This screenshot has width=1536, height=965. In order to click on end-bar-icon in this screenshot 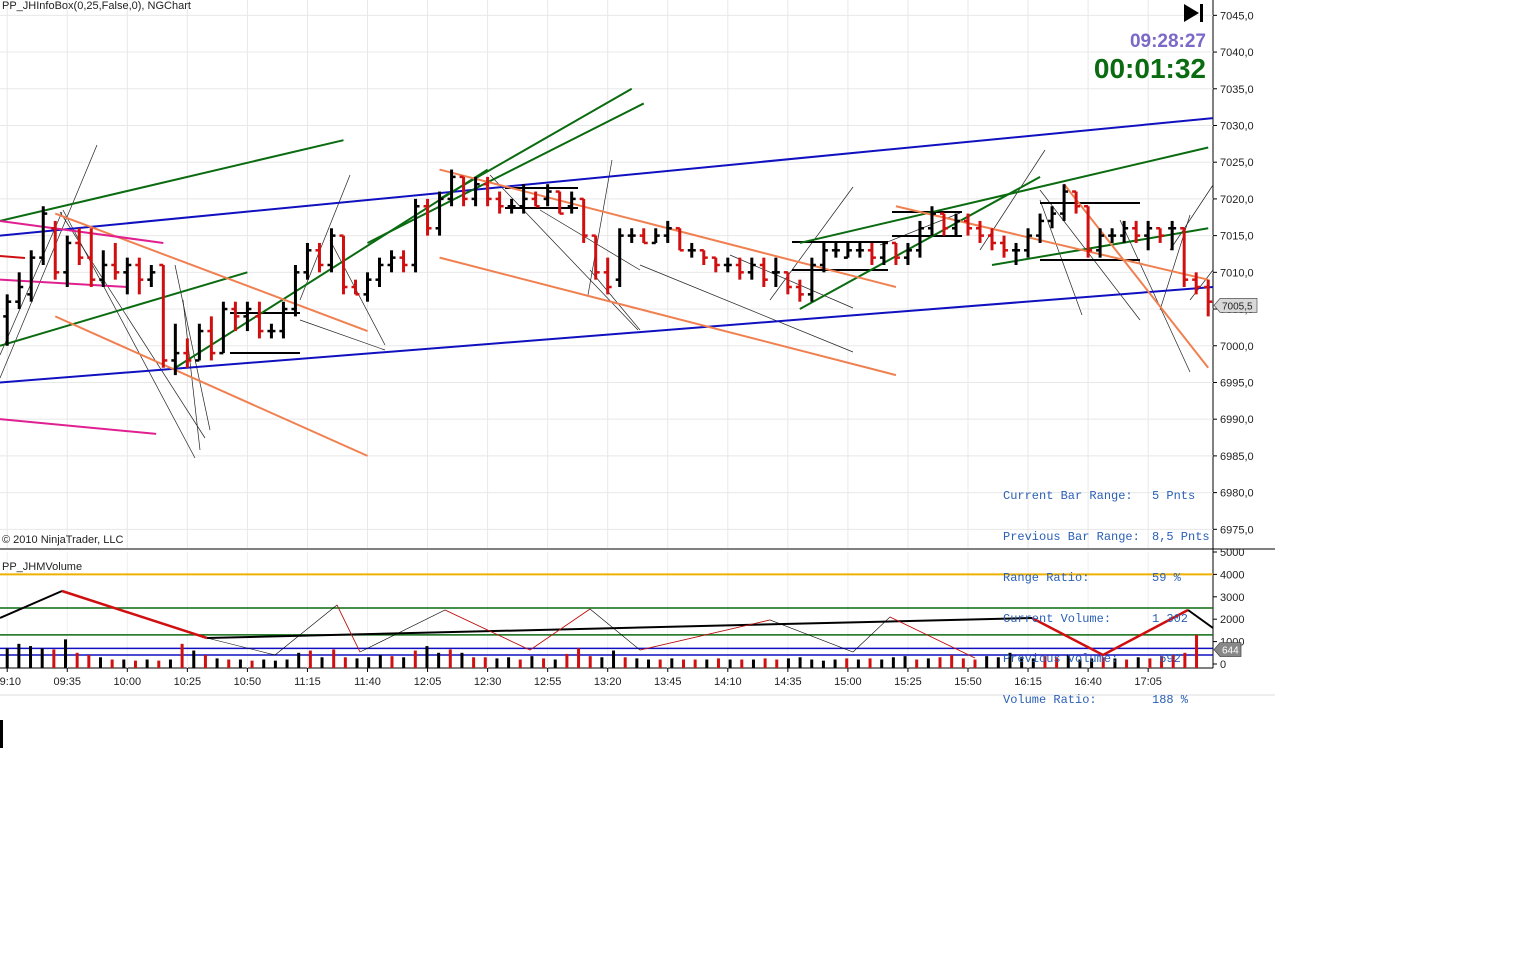, I will do `click(1201, 13)`.